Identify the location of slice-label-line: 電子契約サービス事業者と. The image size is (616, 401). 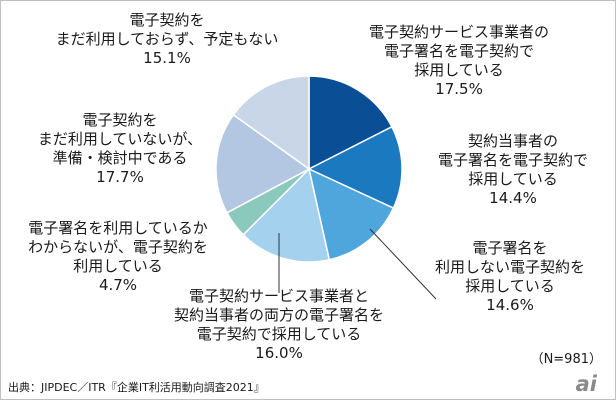
(279, 296).